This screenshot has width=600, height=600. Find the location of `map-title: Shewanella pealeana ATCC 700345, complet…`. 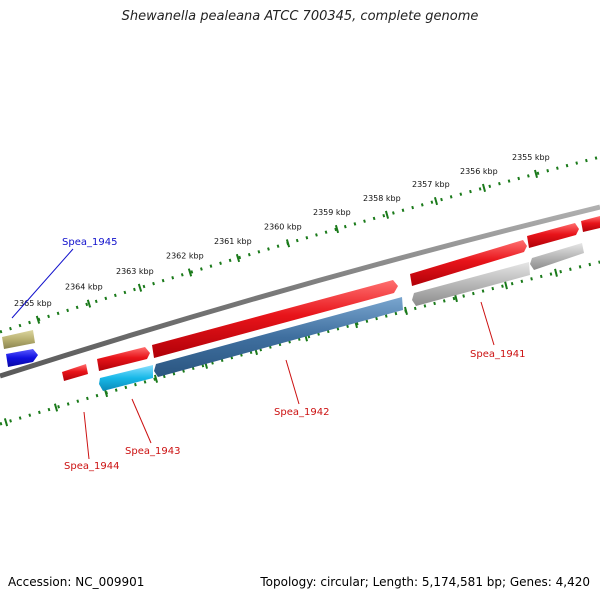

map-title: Shewanella pealeana ATCC 700345, complet… is located at coordinates (300, 16).